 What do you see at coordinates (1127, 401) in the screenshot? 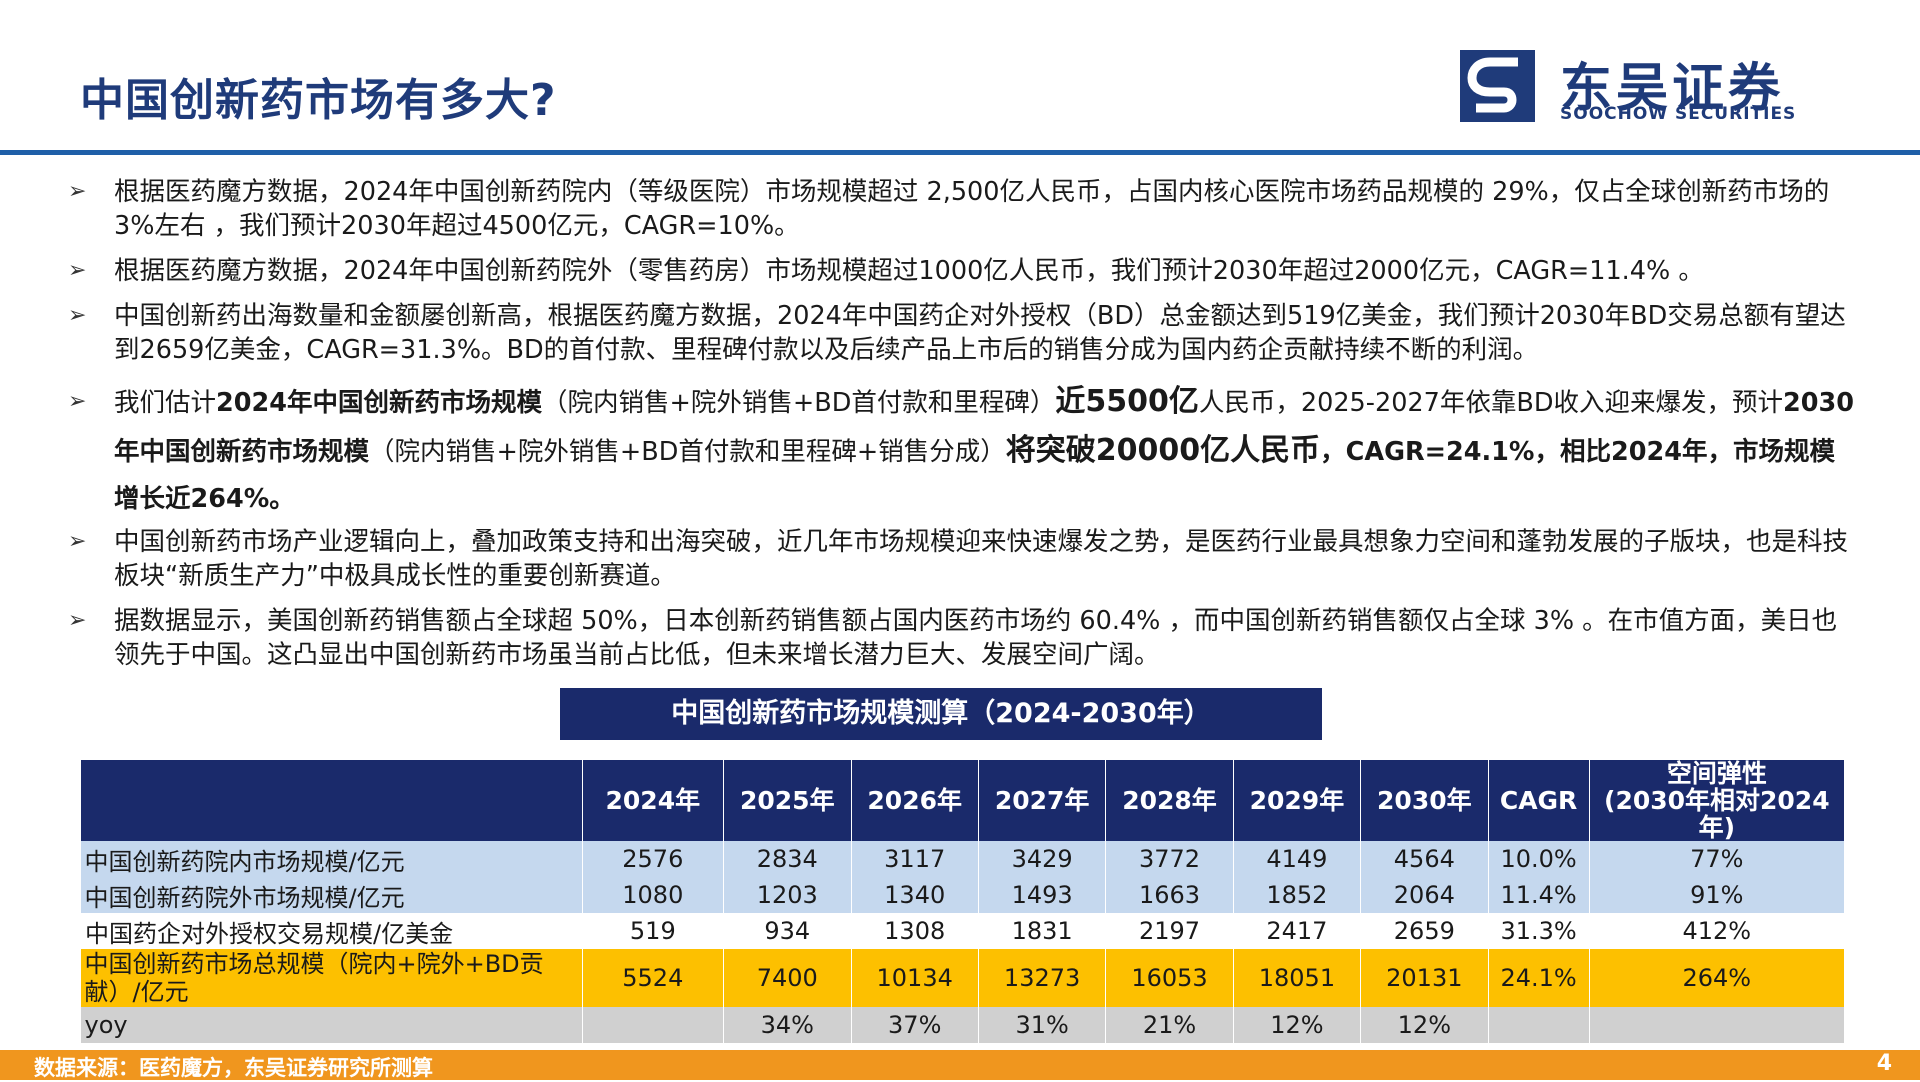
I see `bullet-emphasis: 近5500亿` at bounding box center [1127, 401].